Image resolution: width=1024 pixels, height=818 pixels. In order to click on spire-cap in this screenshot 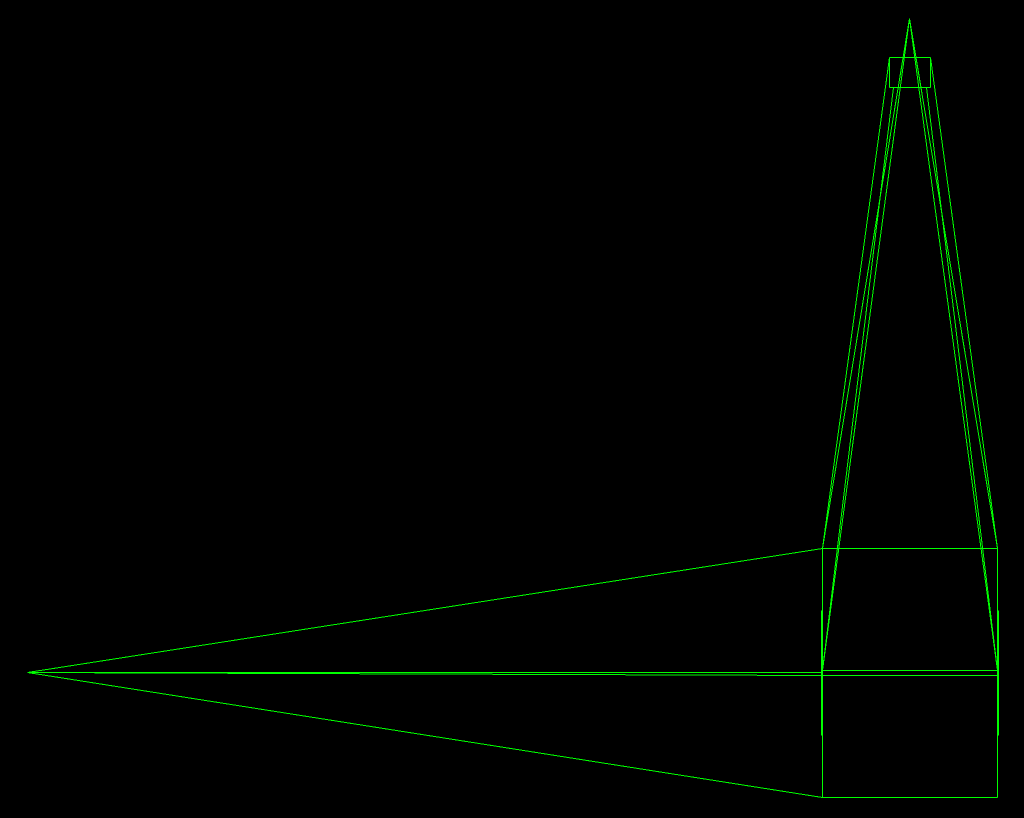, I will do `click(910, 72)`.